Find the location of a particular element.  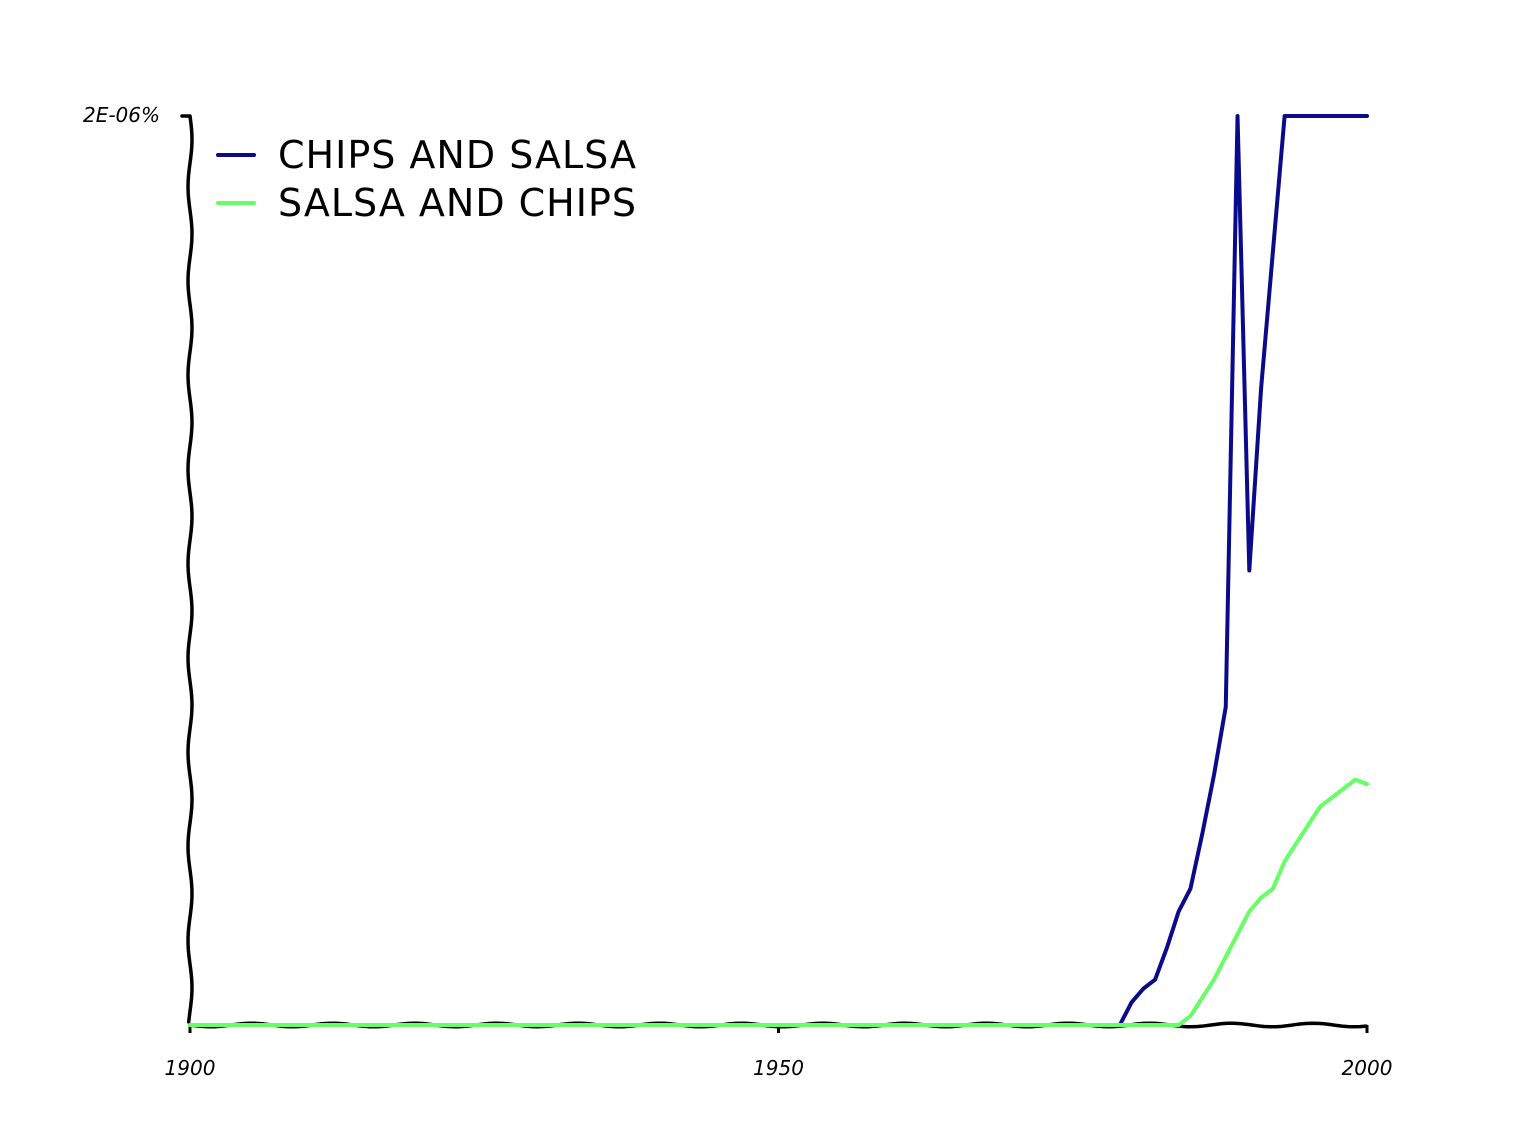

y-axis-line is located at coordinates (187, 569).